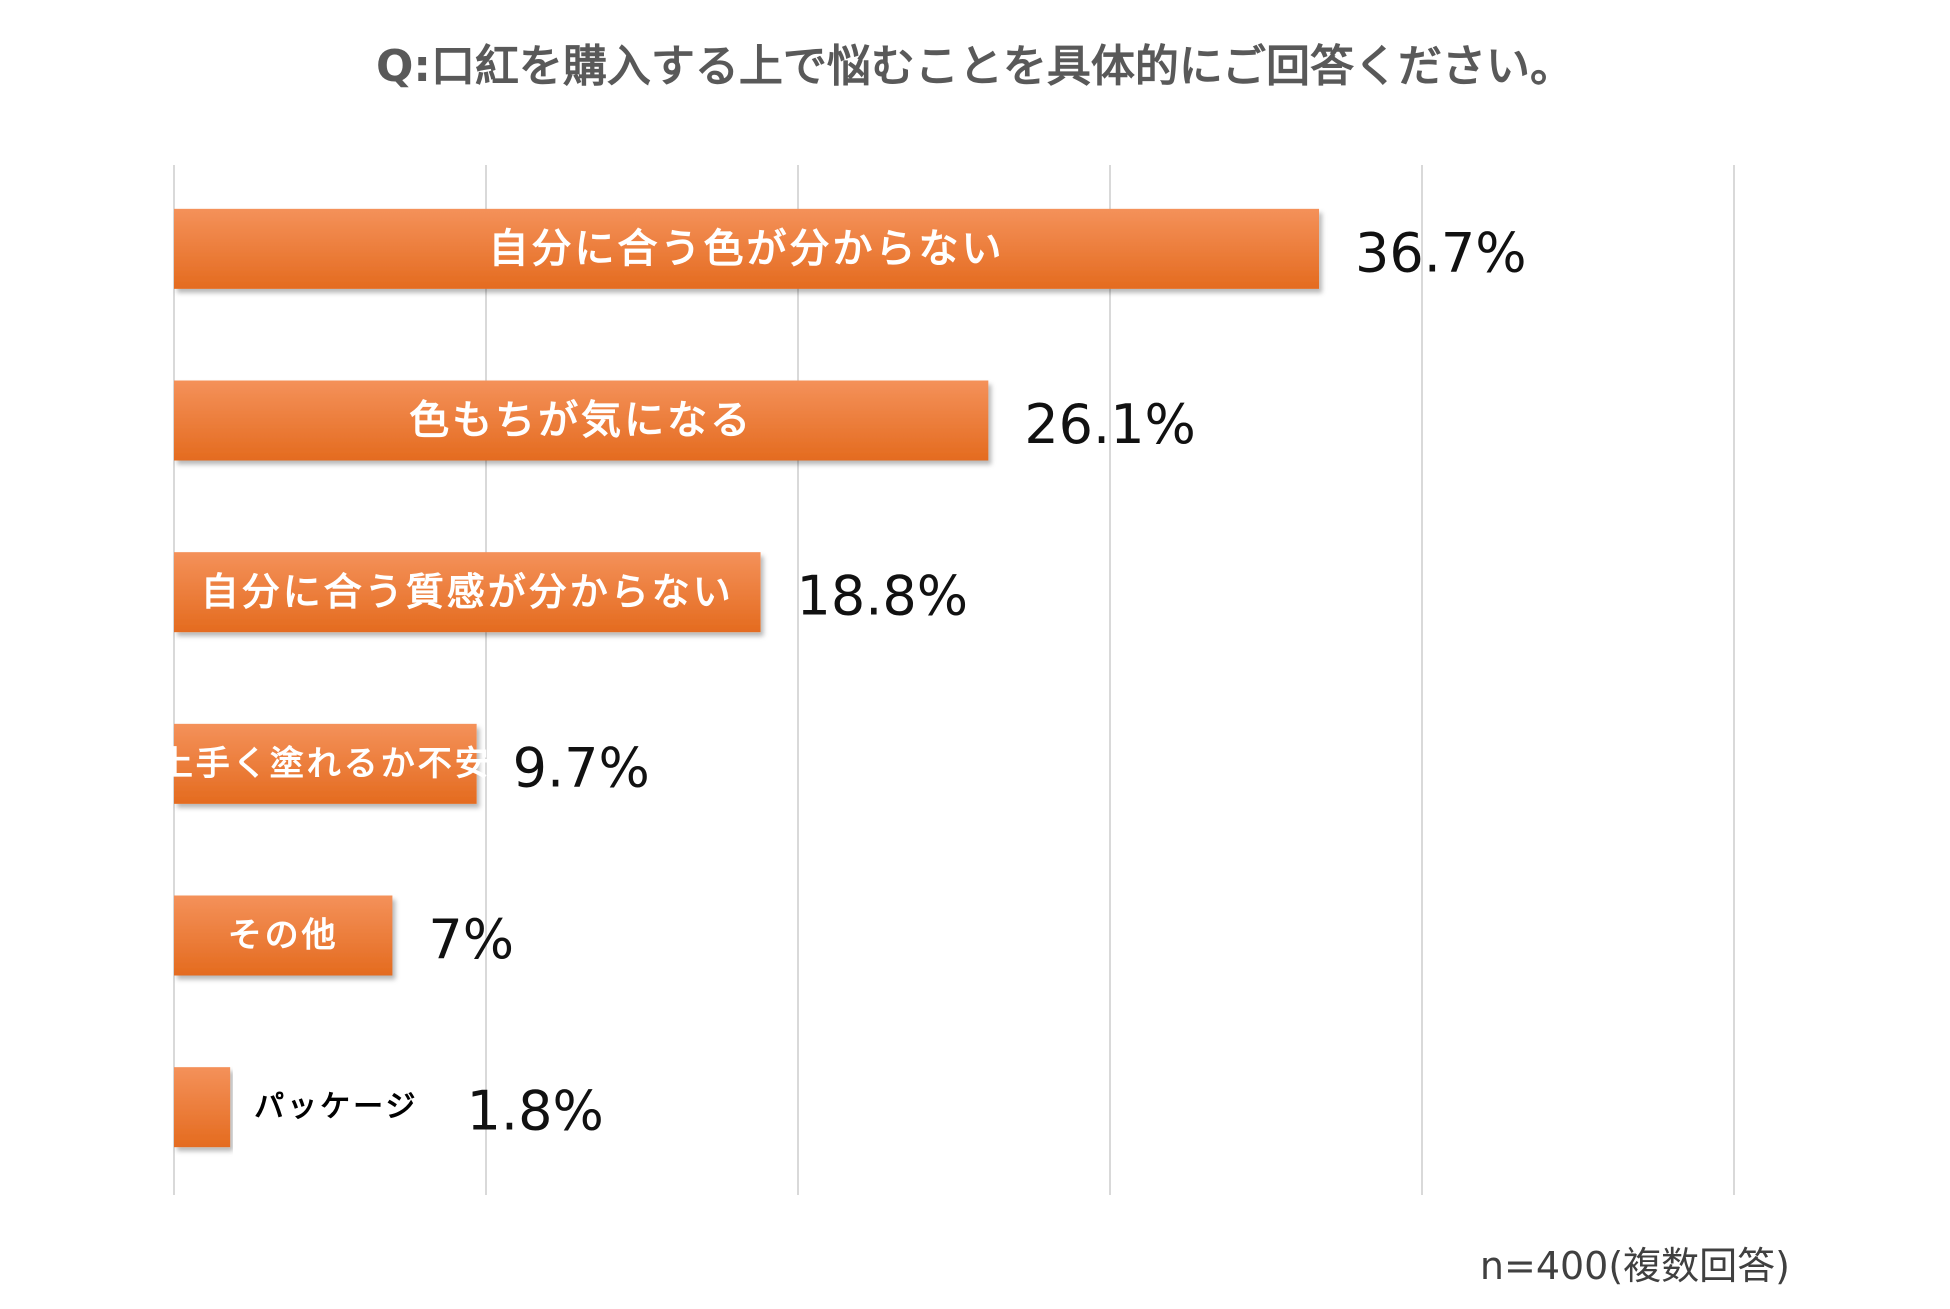  I want to click on value-label: 1.8%, so click(535, 1111).